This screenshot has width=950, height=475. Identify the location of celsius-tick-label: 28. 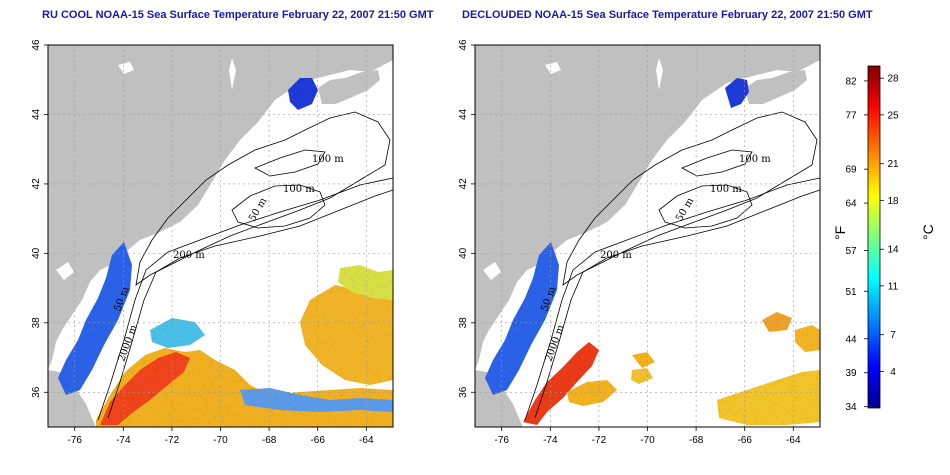
(893, 79).